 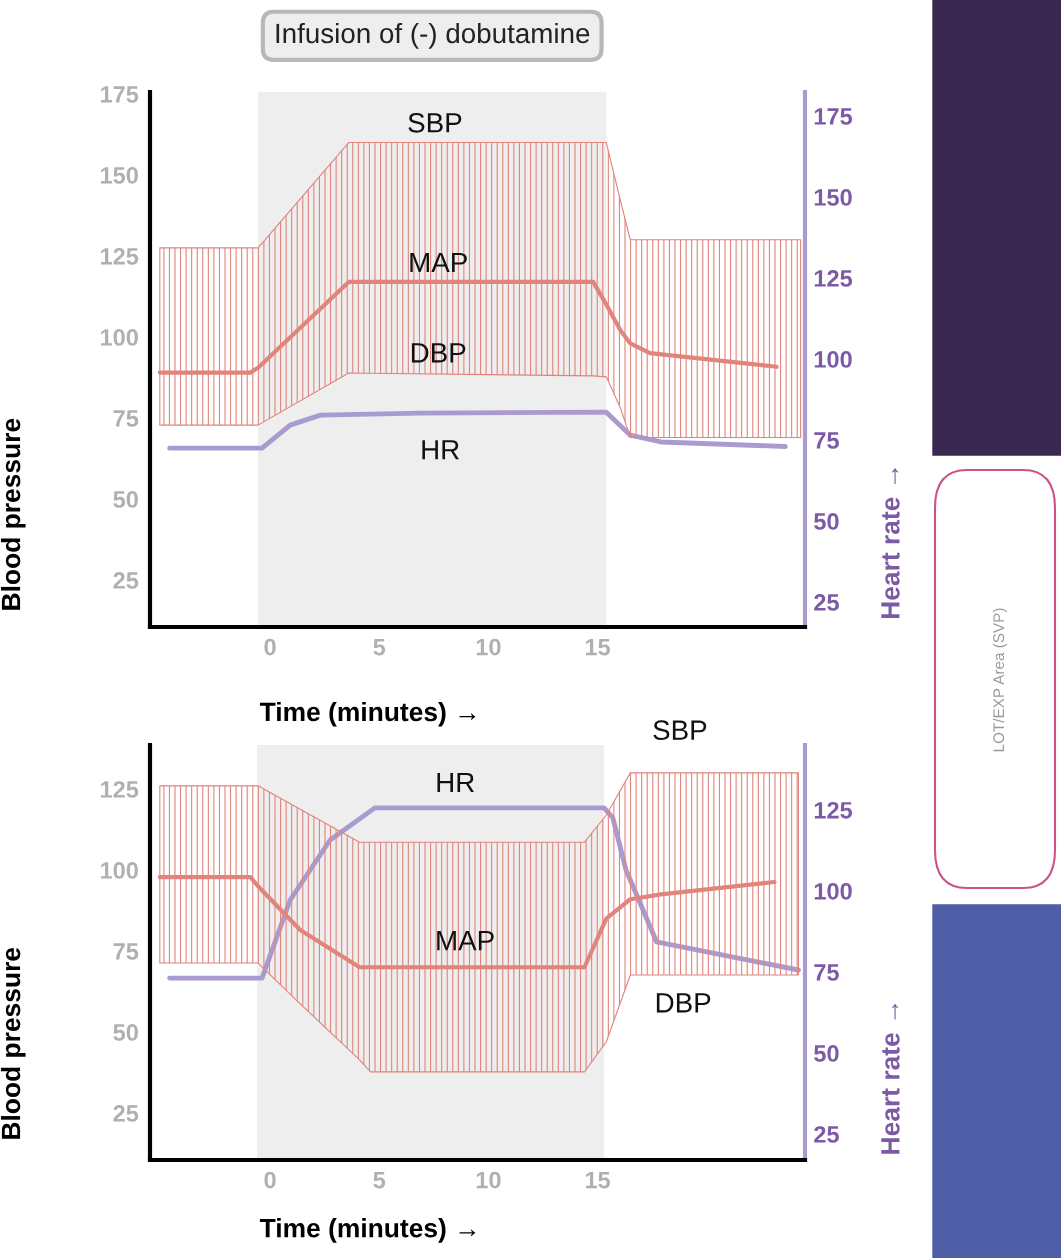 What do you see at coordinates (119, 175) in the screenshot?
I see `y-tick-label: 150` at bounding box center [119, 175].